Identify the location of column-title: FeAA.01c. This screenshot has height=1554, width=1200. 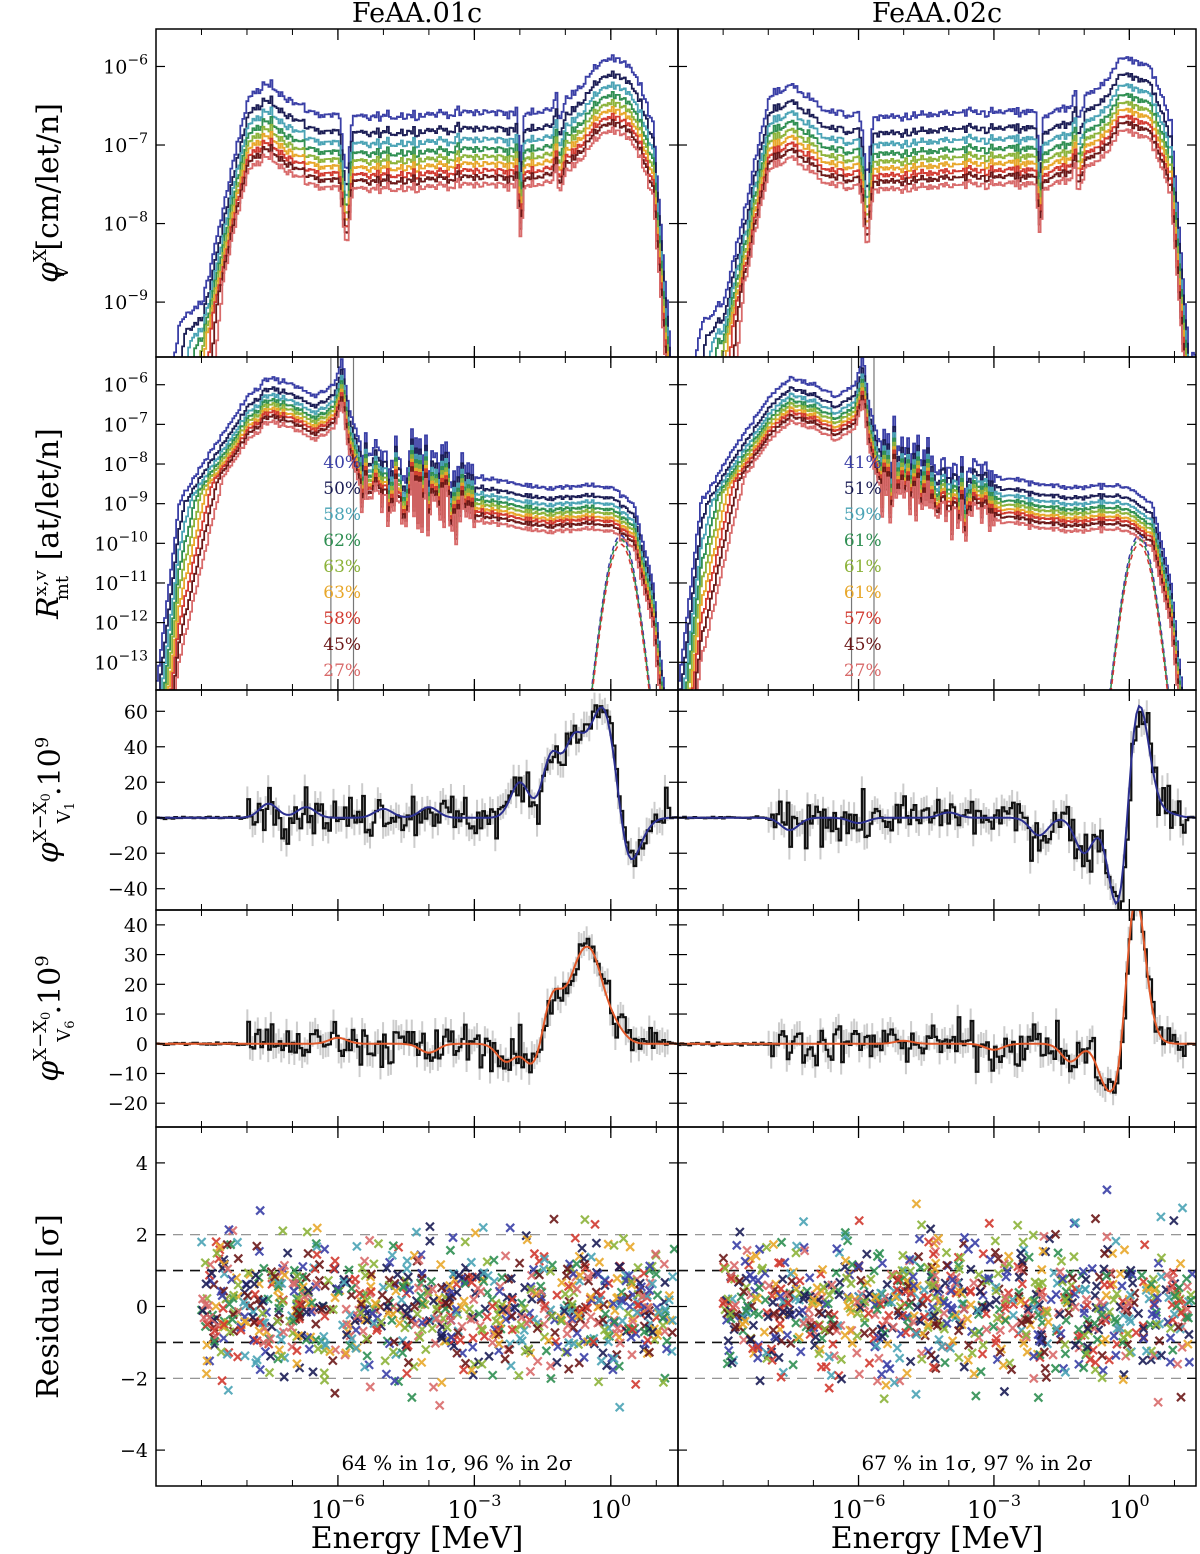
(417, 14).